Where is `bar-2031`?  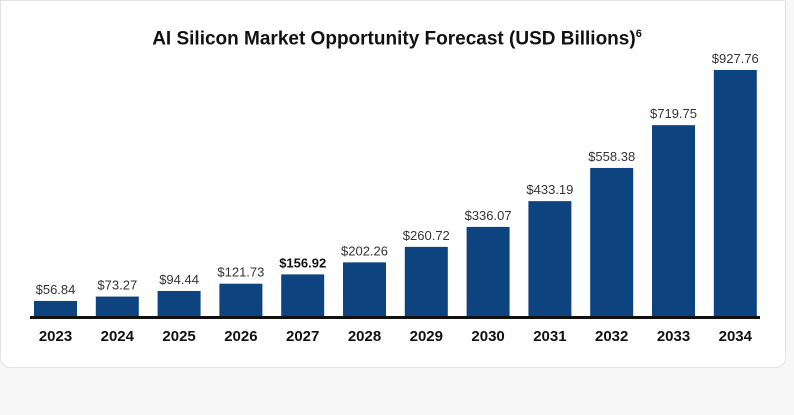
bar-2031 is located at coordinates (550, 258).